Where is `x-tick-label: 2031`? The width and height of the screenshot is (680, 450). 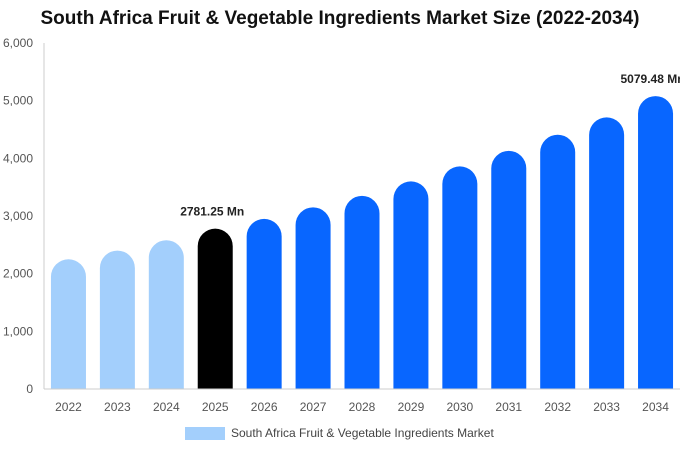
x-tick-label: 2031 is located at coordinates (508, 407).